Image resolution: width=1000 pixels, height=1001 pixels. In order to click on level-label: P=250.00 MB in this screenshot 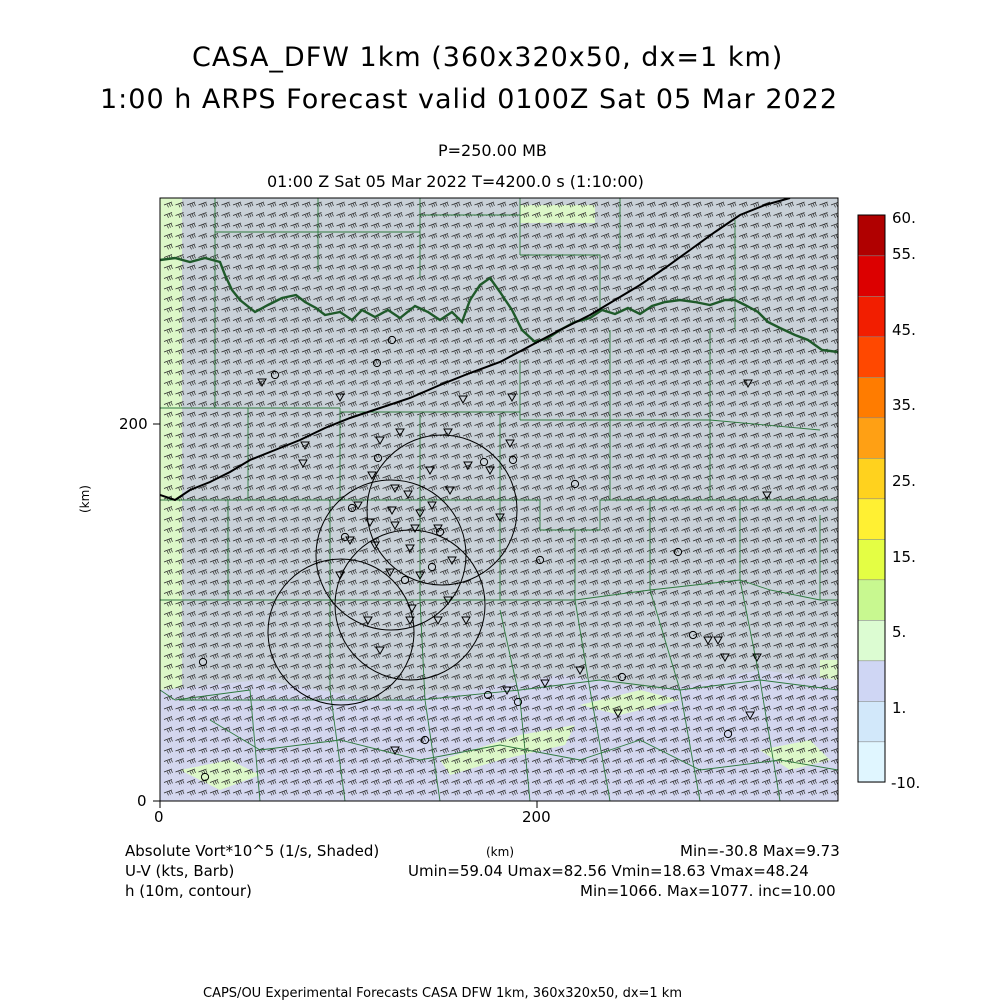, I will do `click(492, 150)`.